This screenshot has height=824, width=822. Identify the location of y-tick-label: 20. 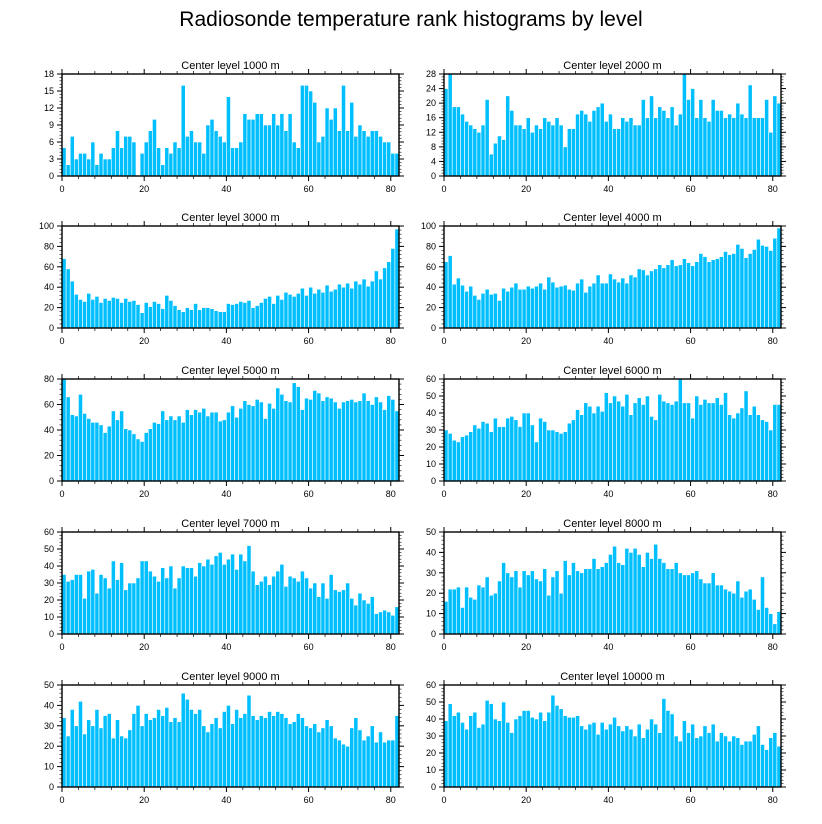
(49, 746).